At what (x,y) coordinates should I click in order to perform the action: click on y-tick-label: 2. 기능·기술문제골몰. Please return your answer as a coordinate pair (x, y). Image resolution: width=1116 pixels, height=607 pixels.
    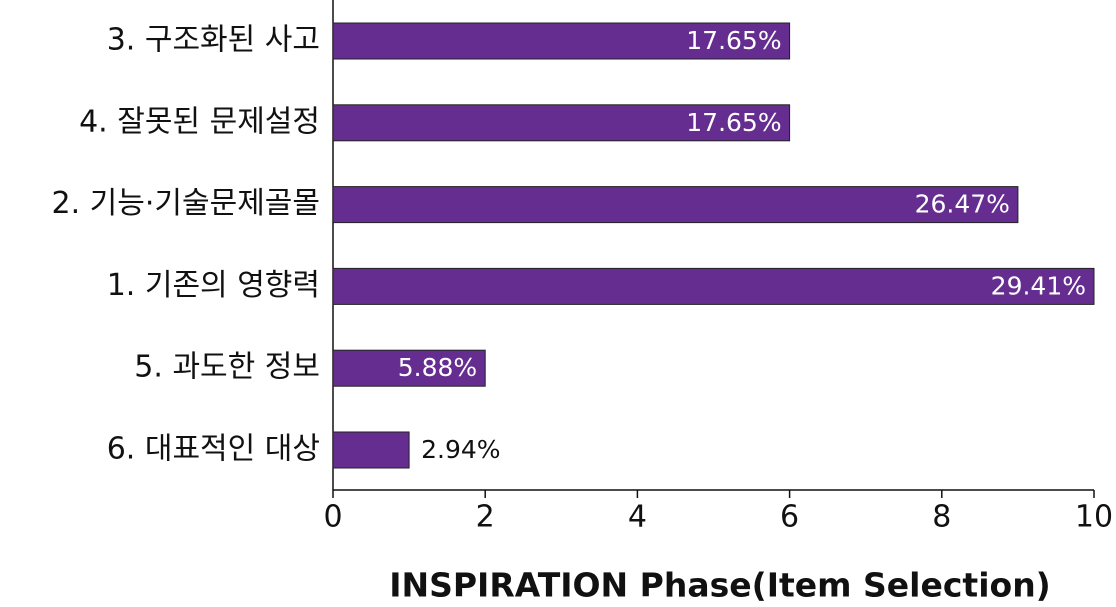
    Looking at the image, I should click on (186, 203).